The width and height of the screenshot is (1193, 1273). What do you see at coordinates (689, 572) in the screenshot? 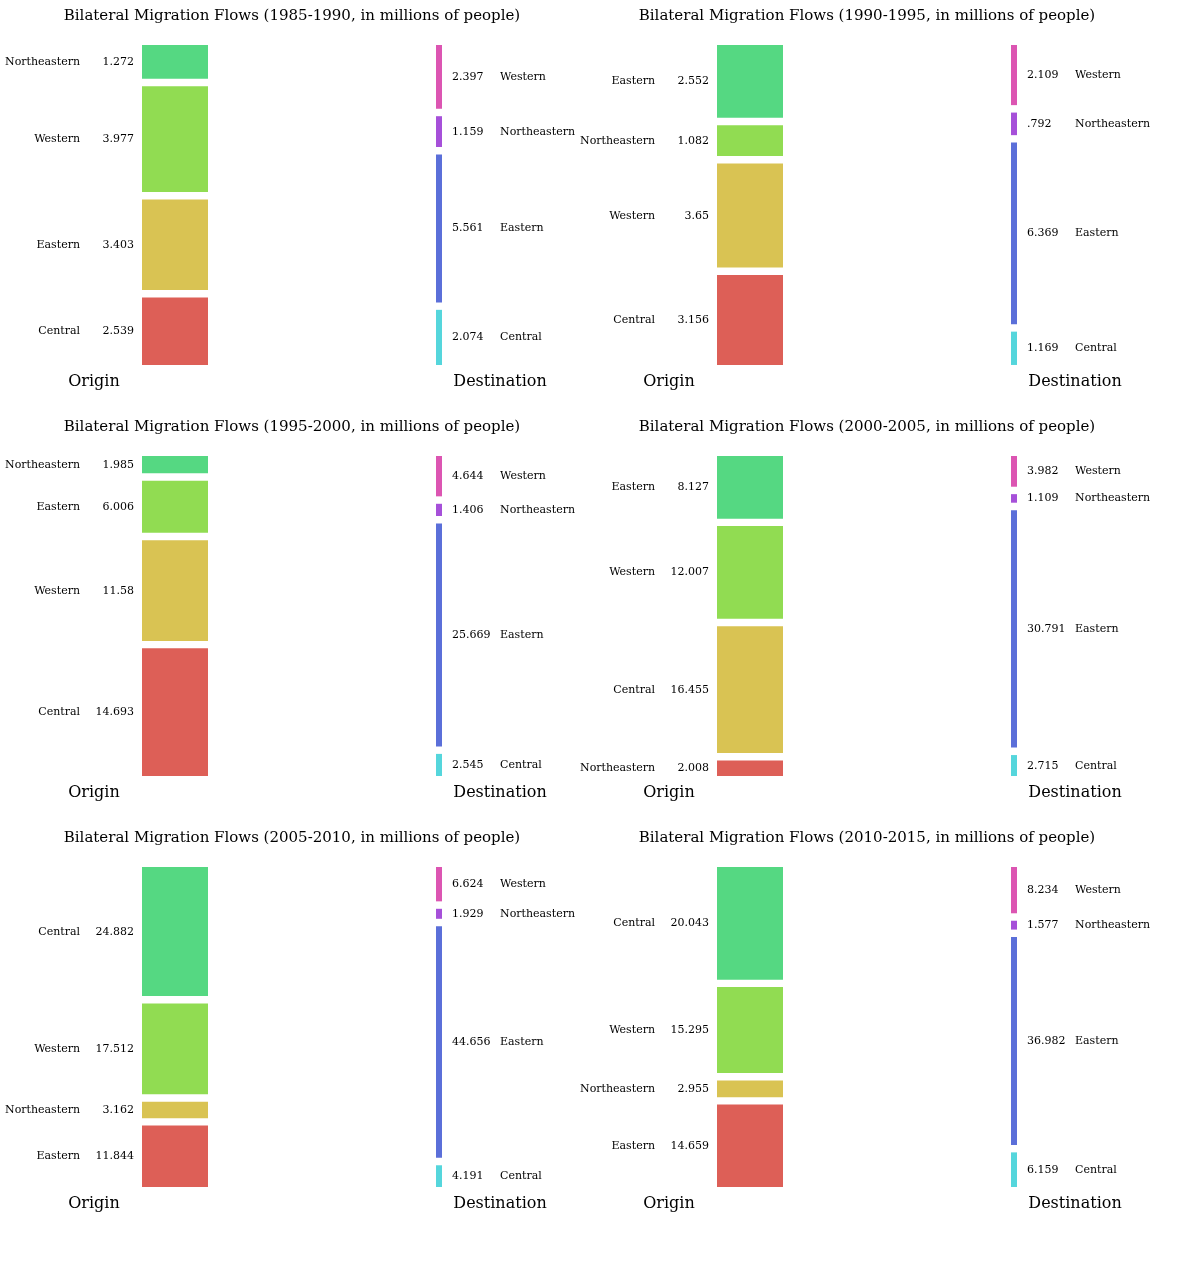
I see `data-label: 12.007` at bounding box center [689, 572].